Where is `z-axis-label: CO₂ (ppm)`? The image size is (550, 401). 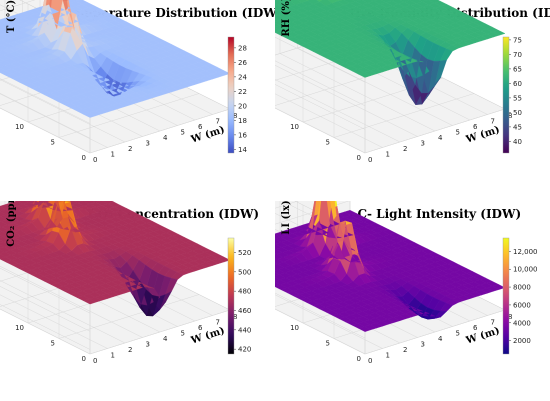 z-axis-label: CO₂ (ppm) is located at coordinates (11, 224).